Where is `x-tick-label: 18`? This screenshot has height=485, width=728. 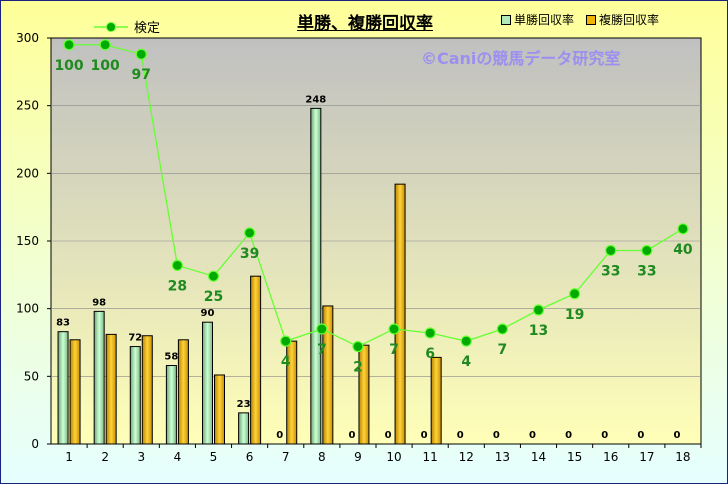
x-tick-label: 18 is located at coordinates (682, 457).